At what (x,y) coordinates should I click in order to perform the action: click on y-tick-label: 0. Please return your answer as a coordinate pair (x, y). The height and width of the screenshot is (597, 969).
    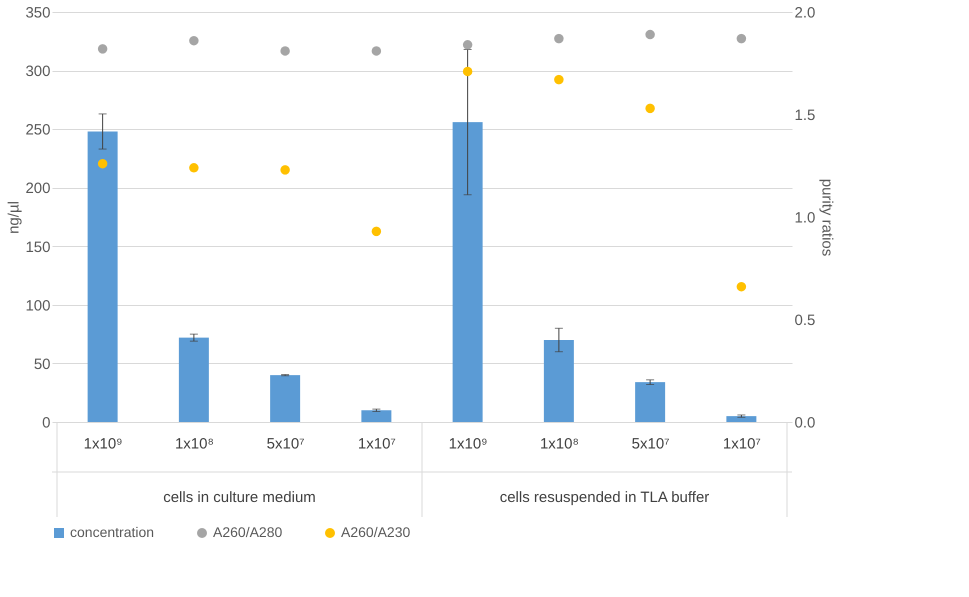
    Looking at the image, I should click on (46, 423).